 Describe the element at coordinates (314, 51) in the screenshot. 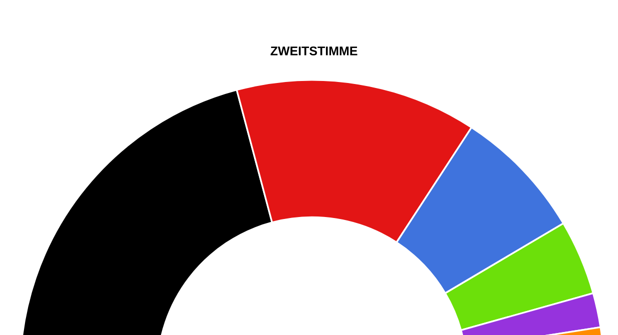

I see `chart-title: ZWEITSTIMME` at that location.